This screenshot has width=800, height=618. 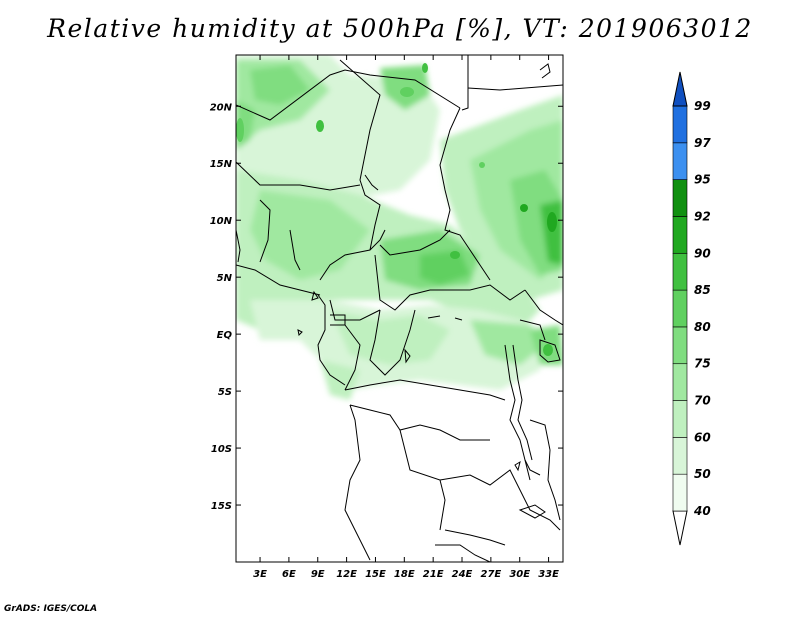 What do you see at coordinates (680, 89) in the screenshot?
I see `colorbar-upper-extension` at bounding box center [680, 89].